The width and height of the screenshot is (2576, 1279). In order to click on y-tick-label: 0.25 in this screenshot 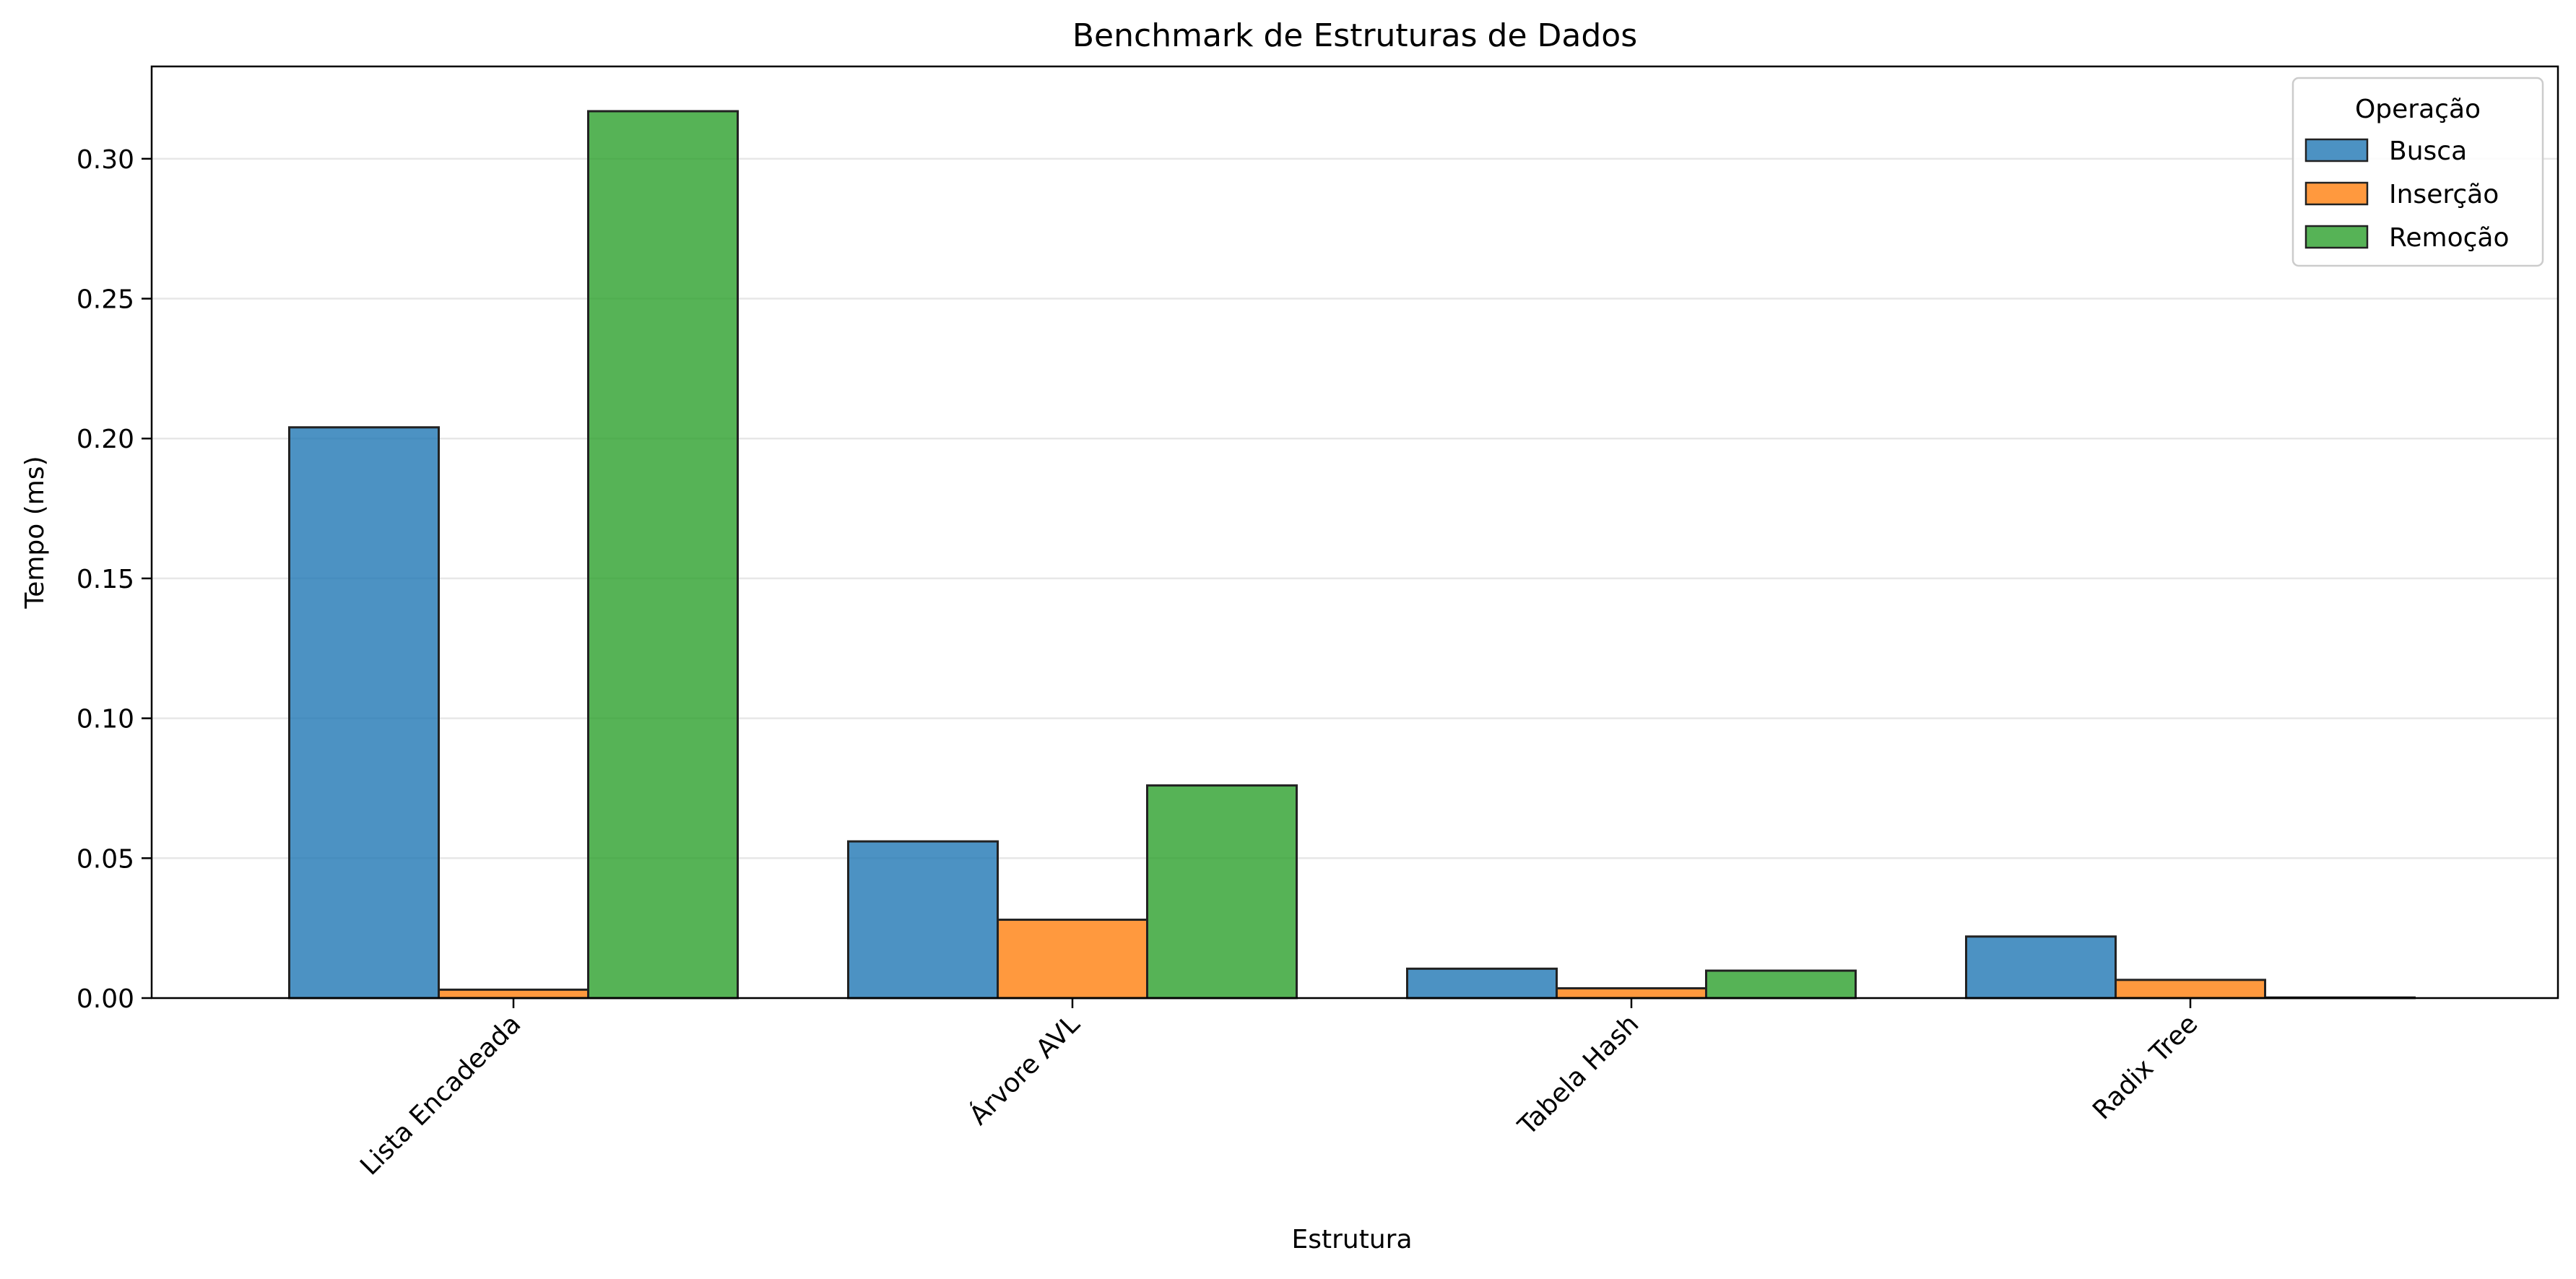, I will do `click(105, 300)`.